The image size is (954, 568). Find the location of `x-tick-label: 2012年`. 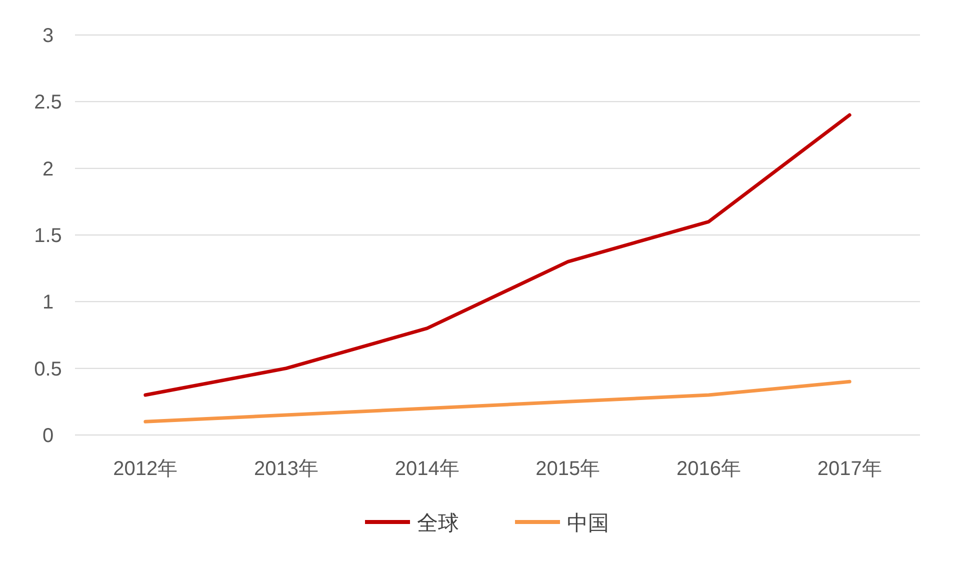

x-tick-label: 2012年 is located at coordinates (145, 469).